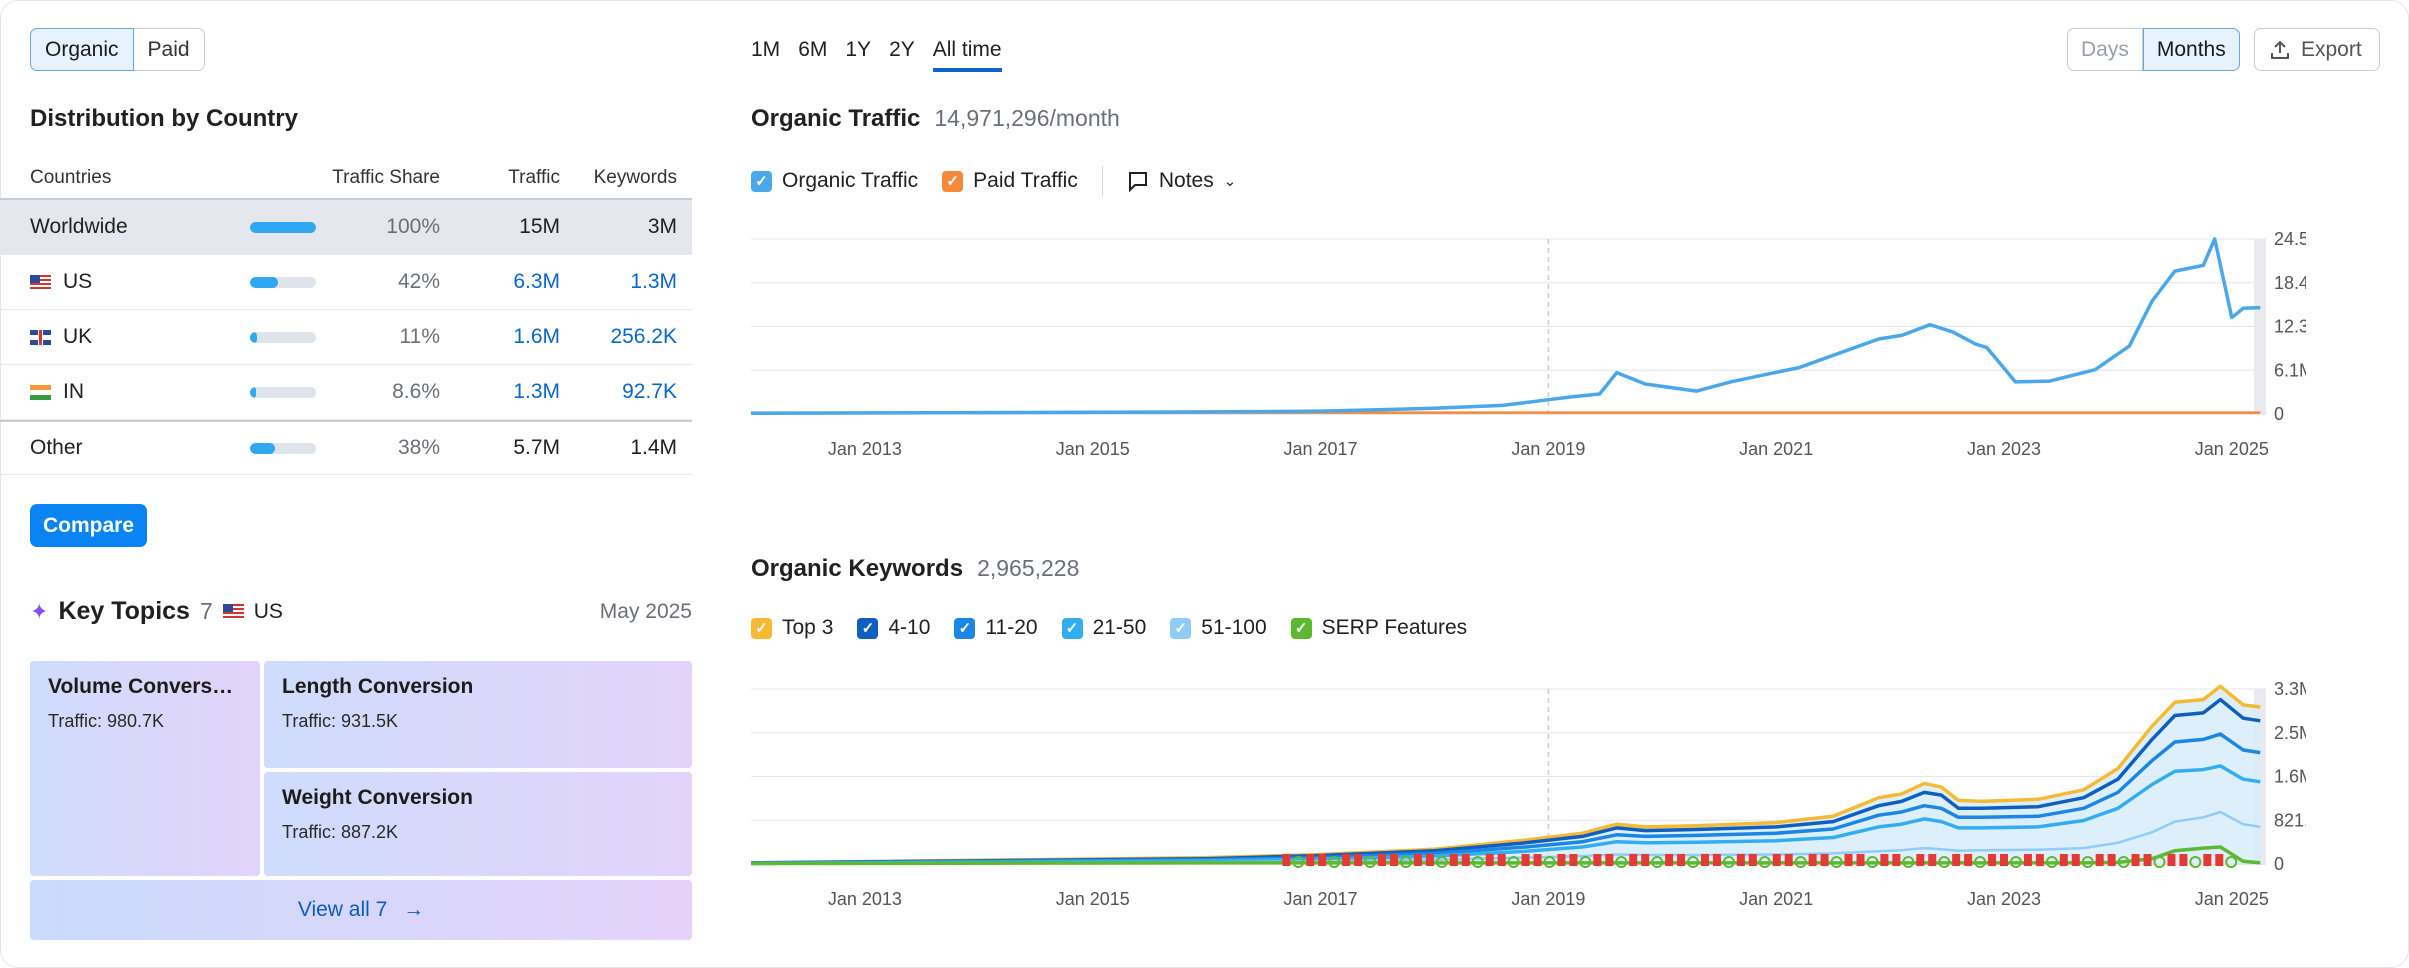  Describe the element at coordinates (813, 49) in the screenshot. I see `range-tab: 6M` at that location.